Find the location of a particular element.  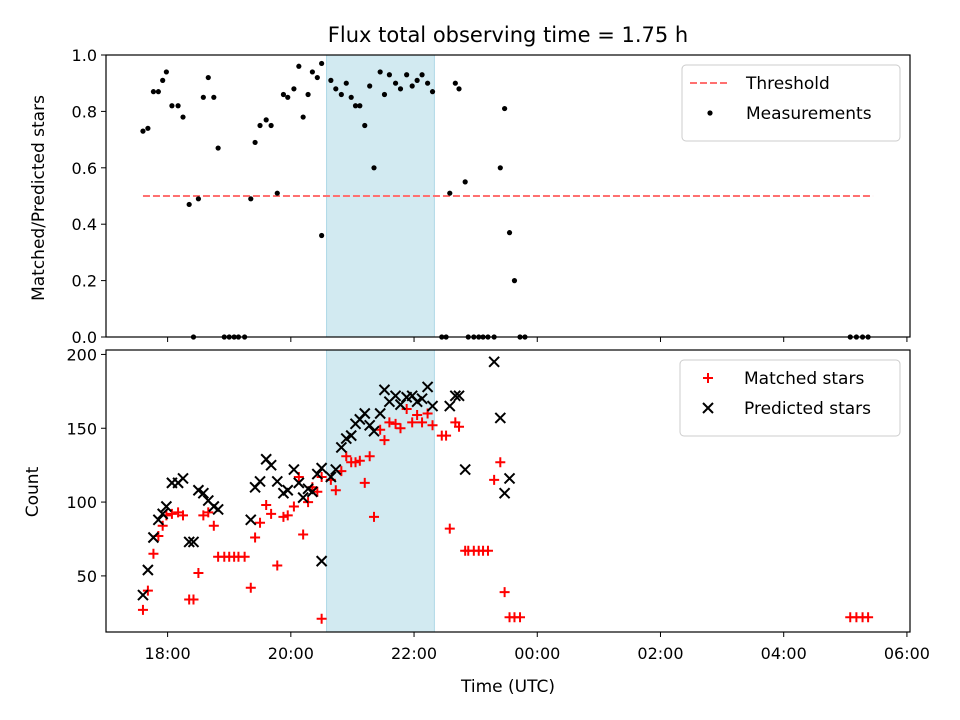

legend: Matched stars Predicted stars is located at coordinates (790, 398).